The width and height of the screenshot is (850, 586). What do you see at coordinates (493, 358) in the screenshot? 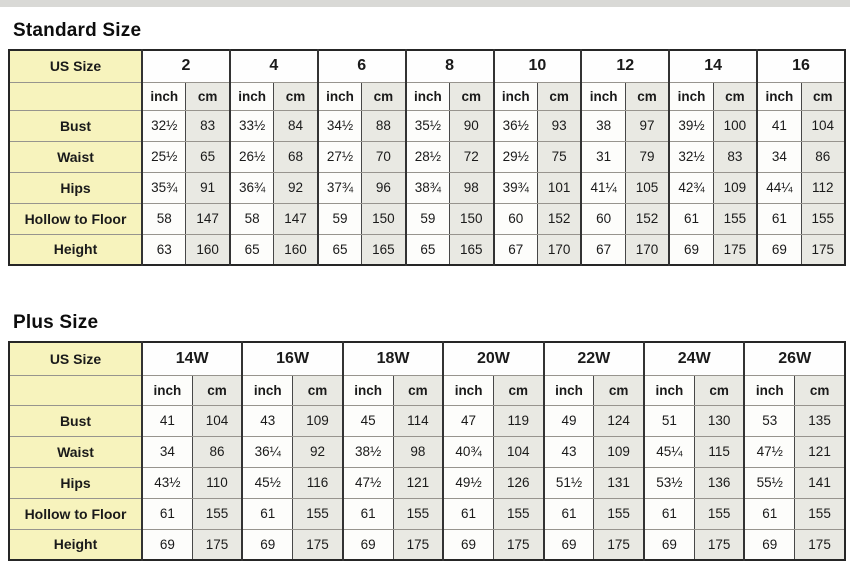
I see `size-header-cell: 20W` at bounding box center [493, 358].